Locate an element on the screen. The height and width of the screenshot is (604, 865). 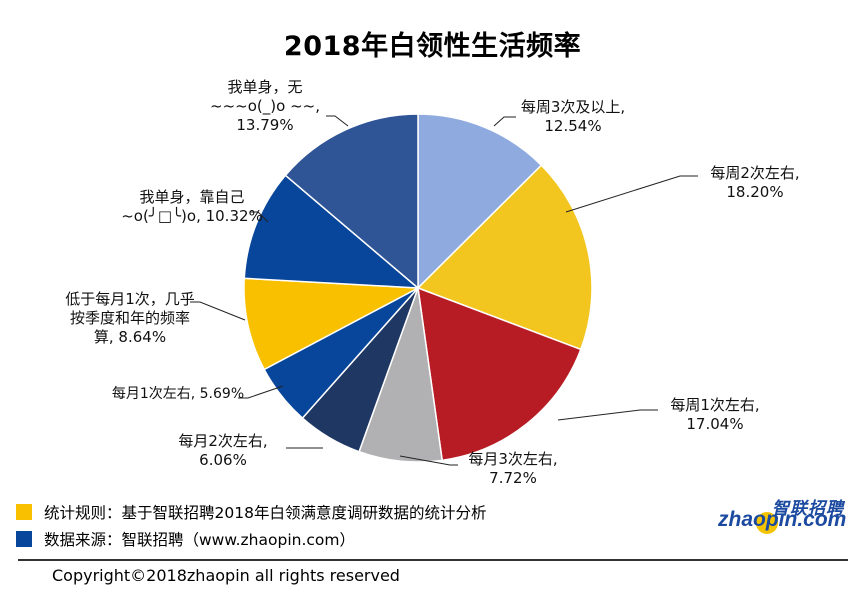
slice-label-line: 低于每月1次，几乎 is located at coordinates (130, 299).